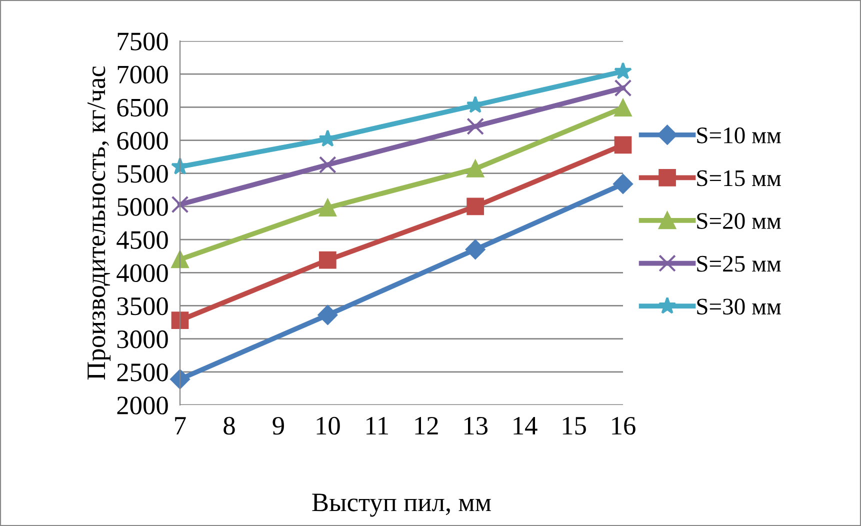 This screenshot has height=526, width=861. What do you see at coordinates (99, 223) in the screenshot?
I see `y-axis-title: Производительность, кг/час` at bounding box center [99, 223].